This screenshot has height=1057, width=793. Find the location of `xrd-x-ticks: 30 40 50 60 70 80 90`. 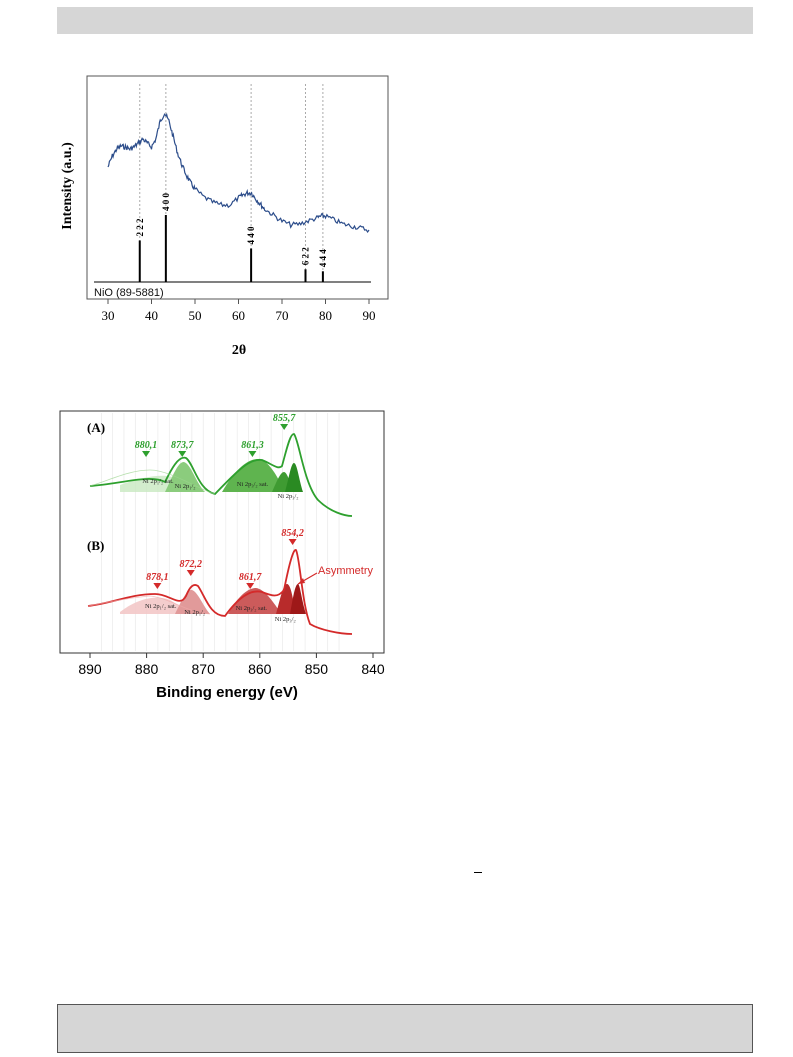

xrd-x-ticks: 30 40 50 60 70 80 90 is located at coordinates (239, 311).